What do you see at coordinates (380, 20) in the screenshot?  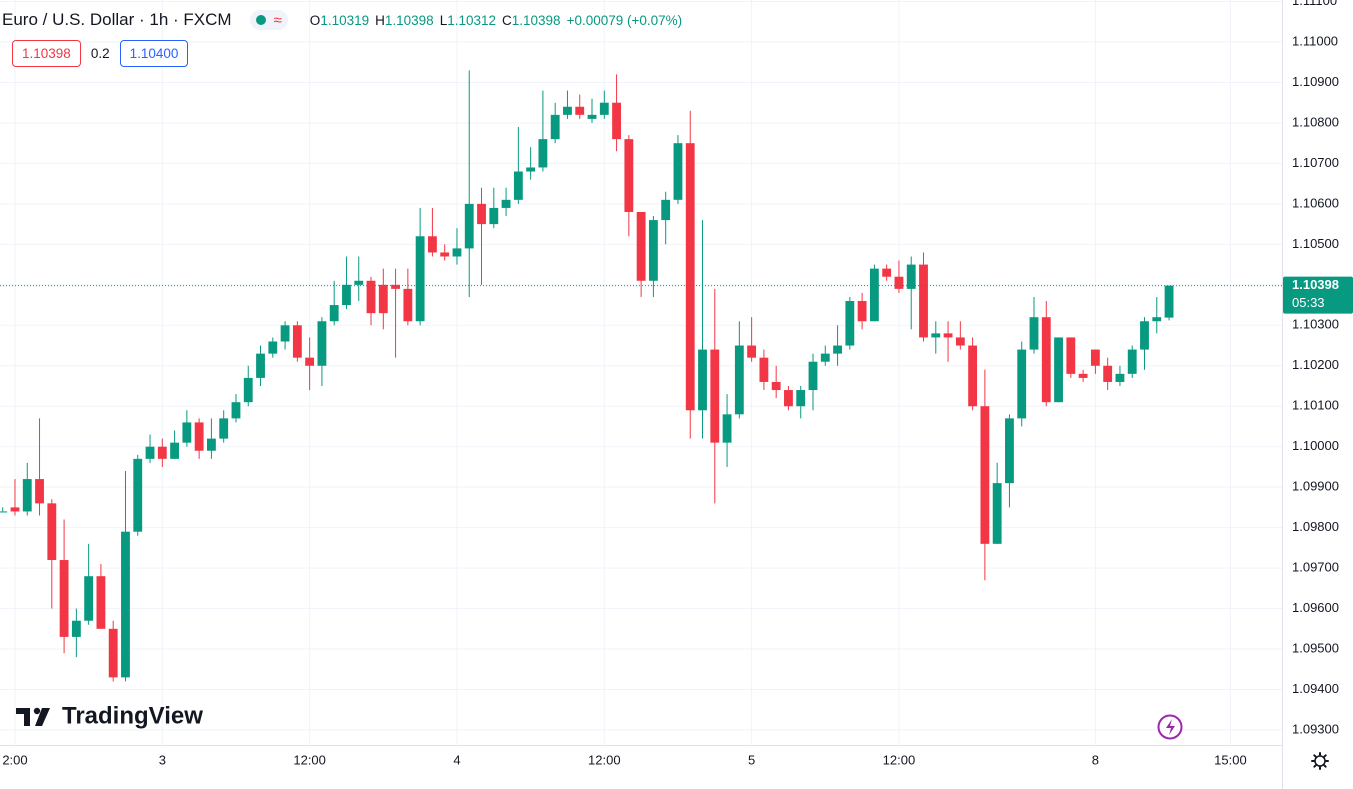 I see `ohlc-key: H` at bounding box center [380, 20].